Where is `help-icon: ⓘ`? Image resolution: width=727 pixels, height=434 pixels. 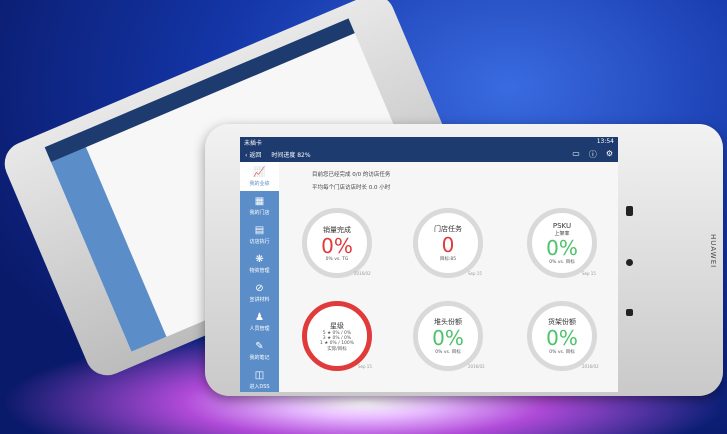 help-icon: ⓘ is located at coordinates (592, 154).